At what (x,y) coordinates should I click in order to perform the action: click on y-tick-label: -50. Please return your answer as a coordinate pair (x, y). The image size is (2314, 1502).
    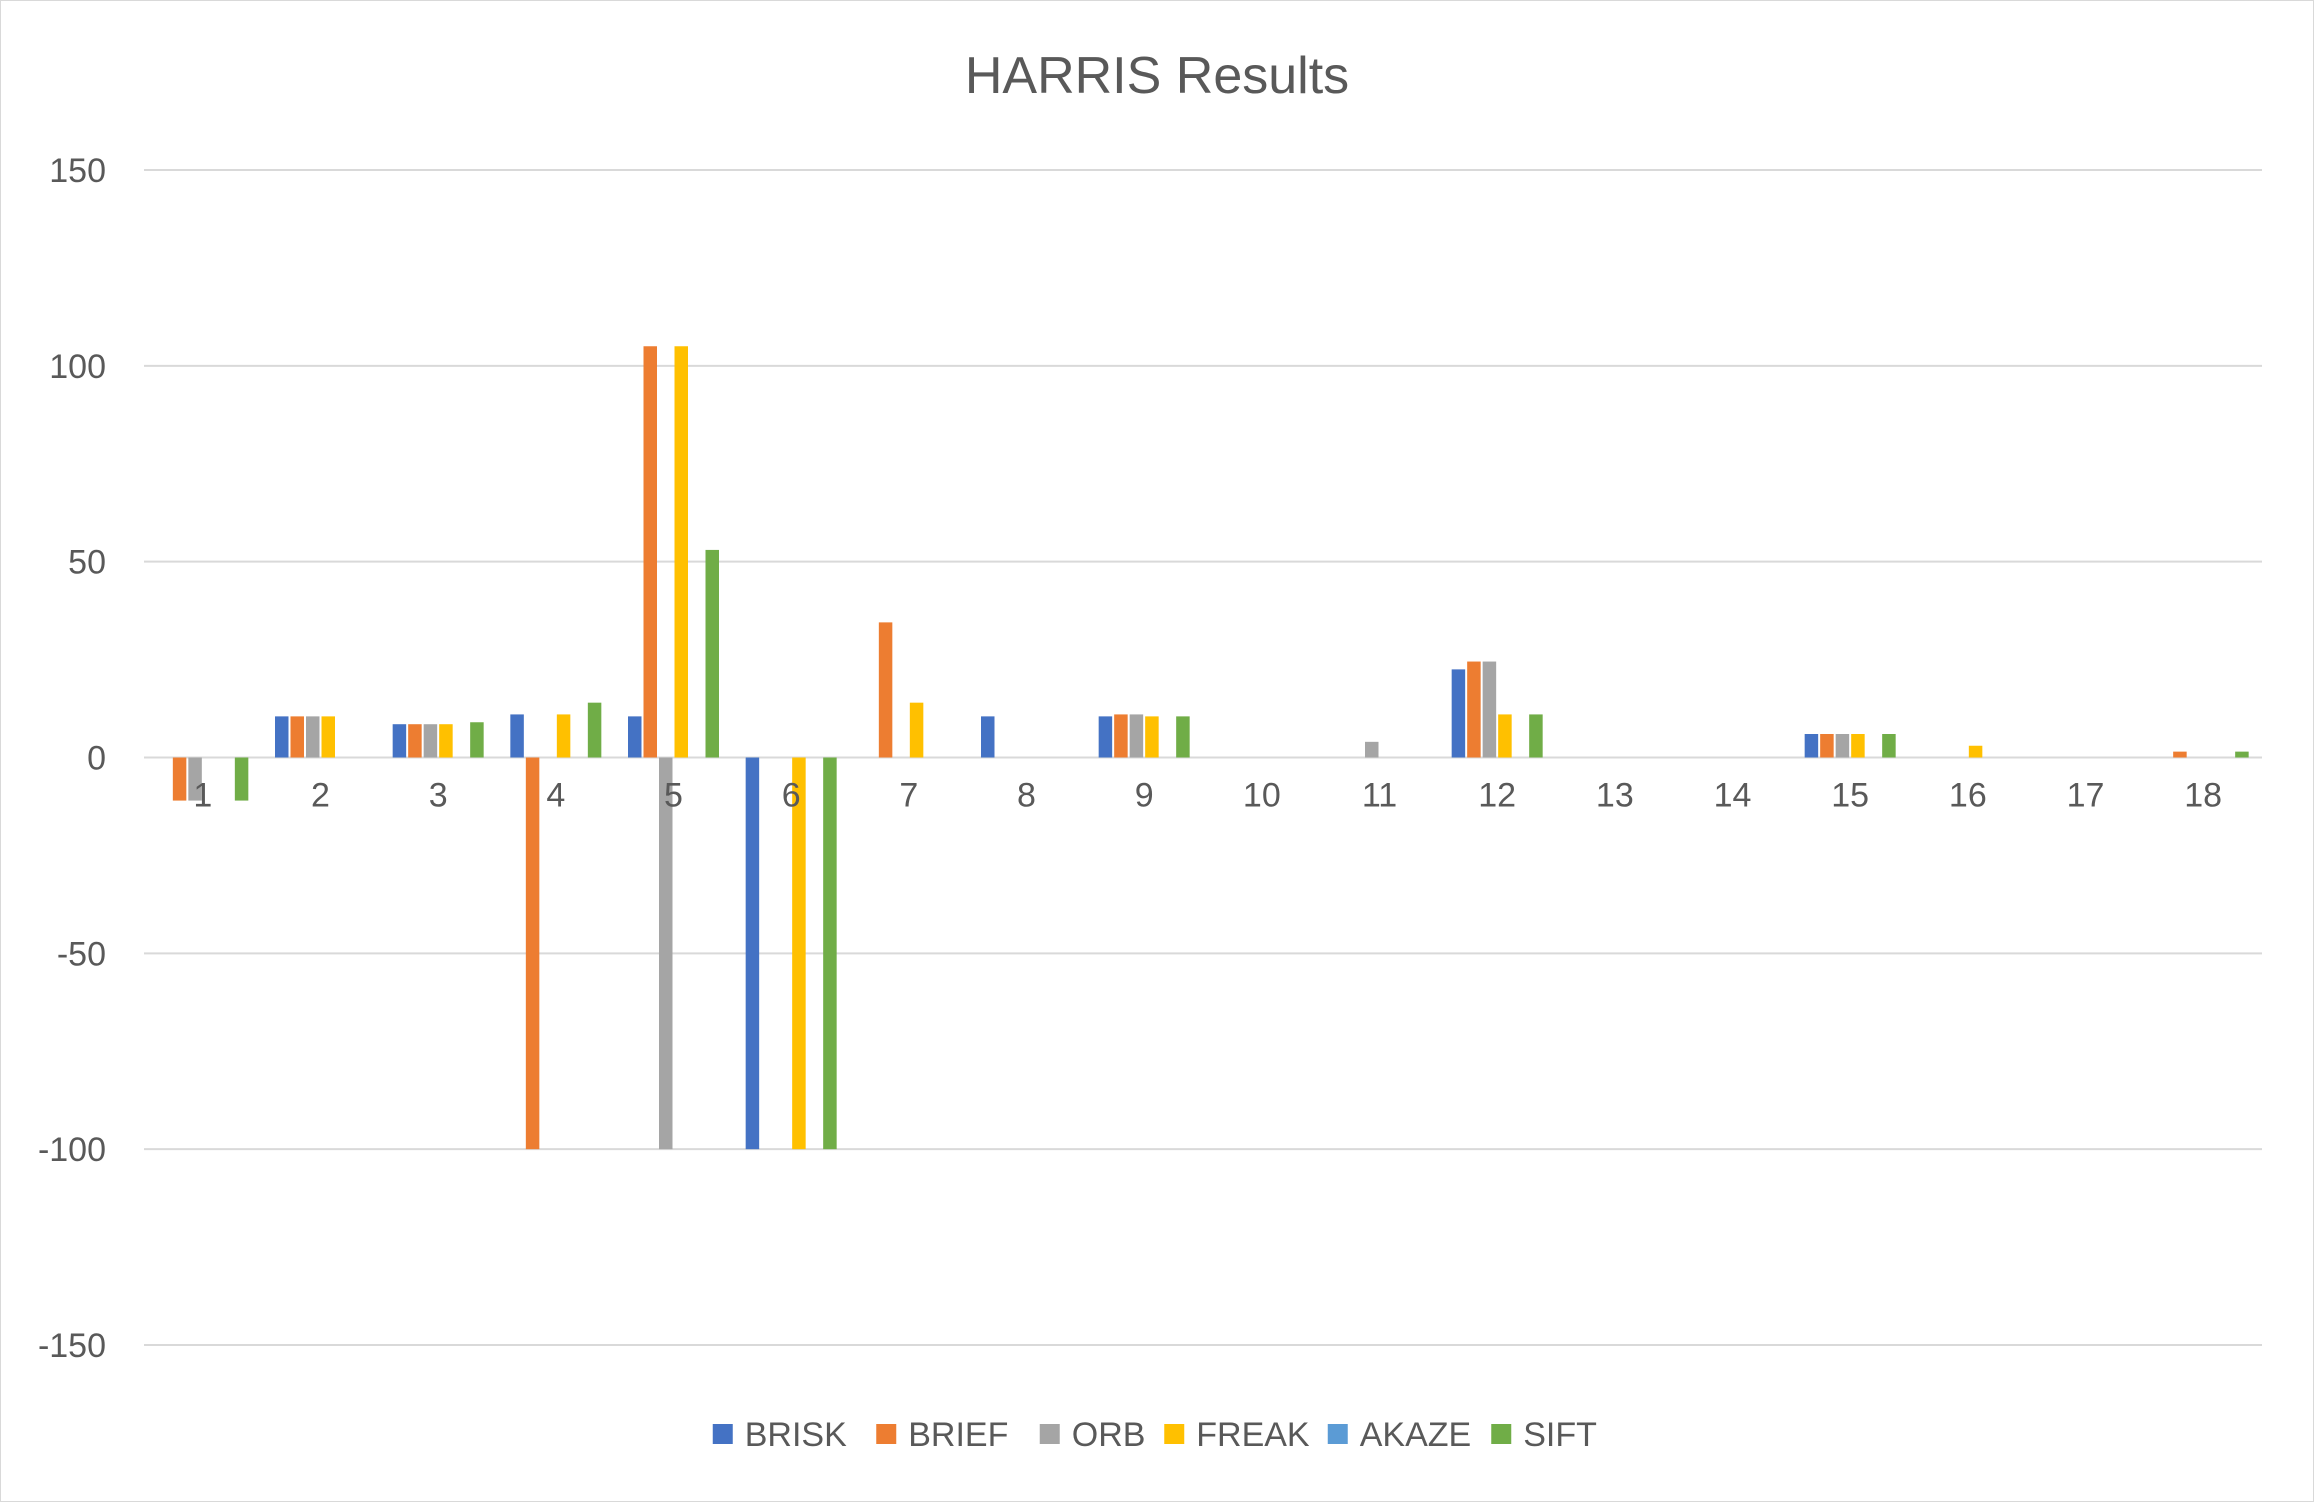
    Looking at the image, I should click on (81, 954).